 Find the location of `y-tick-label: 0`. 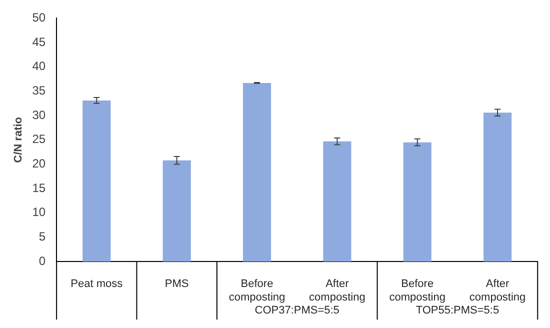

y-tick-label: 0 is located at coordinates (42, 261).